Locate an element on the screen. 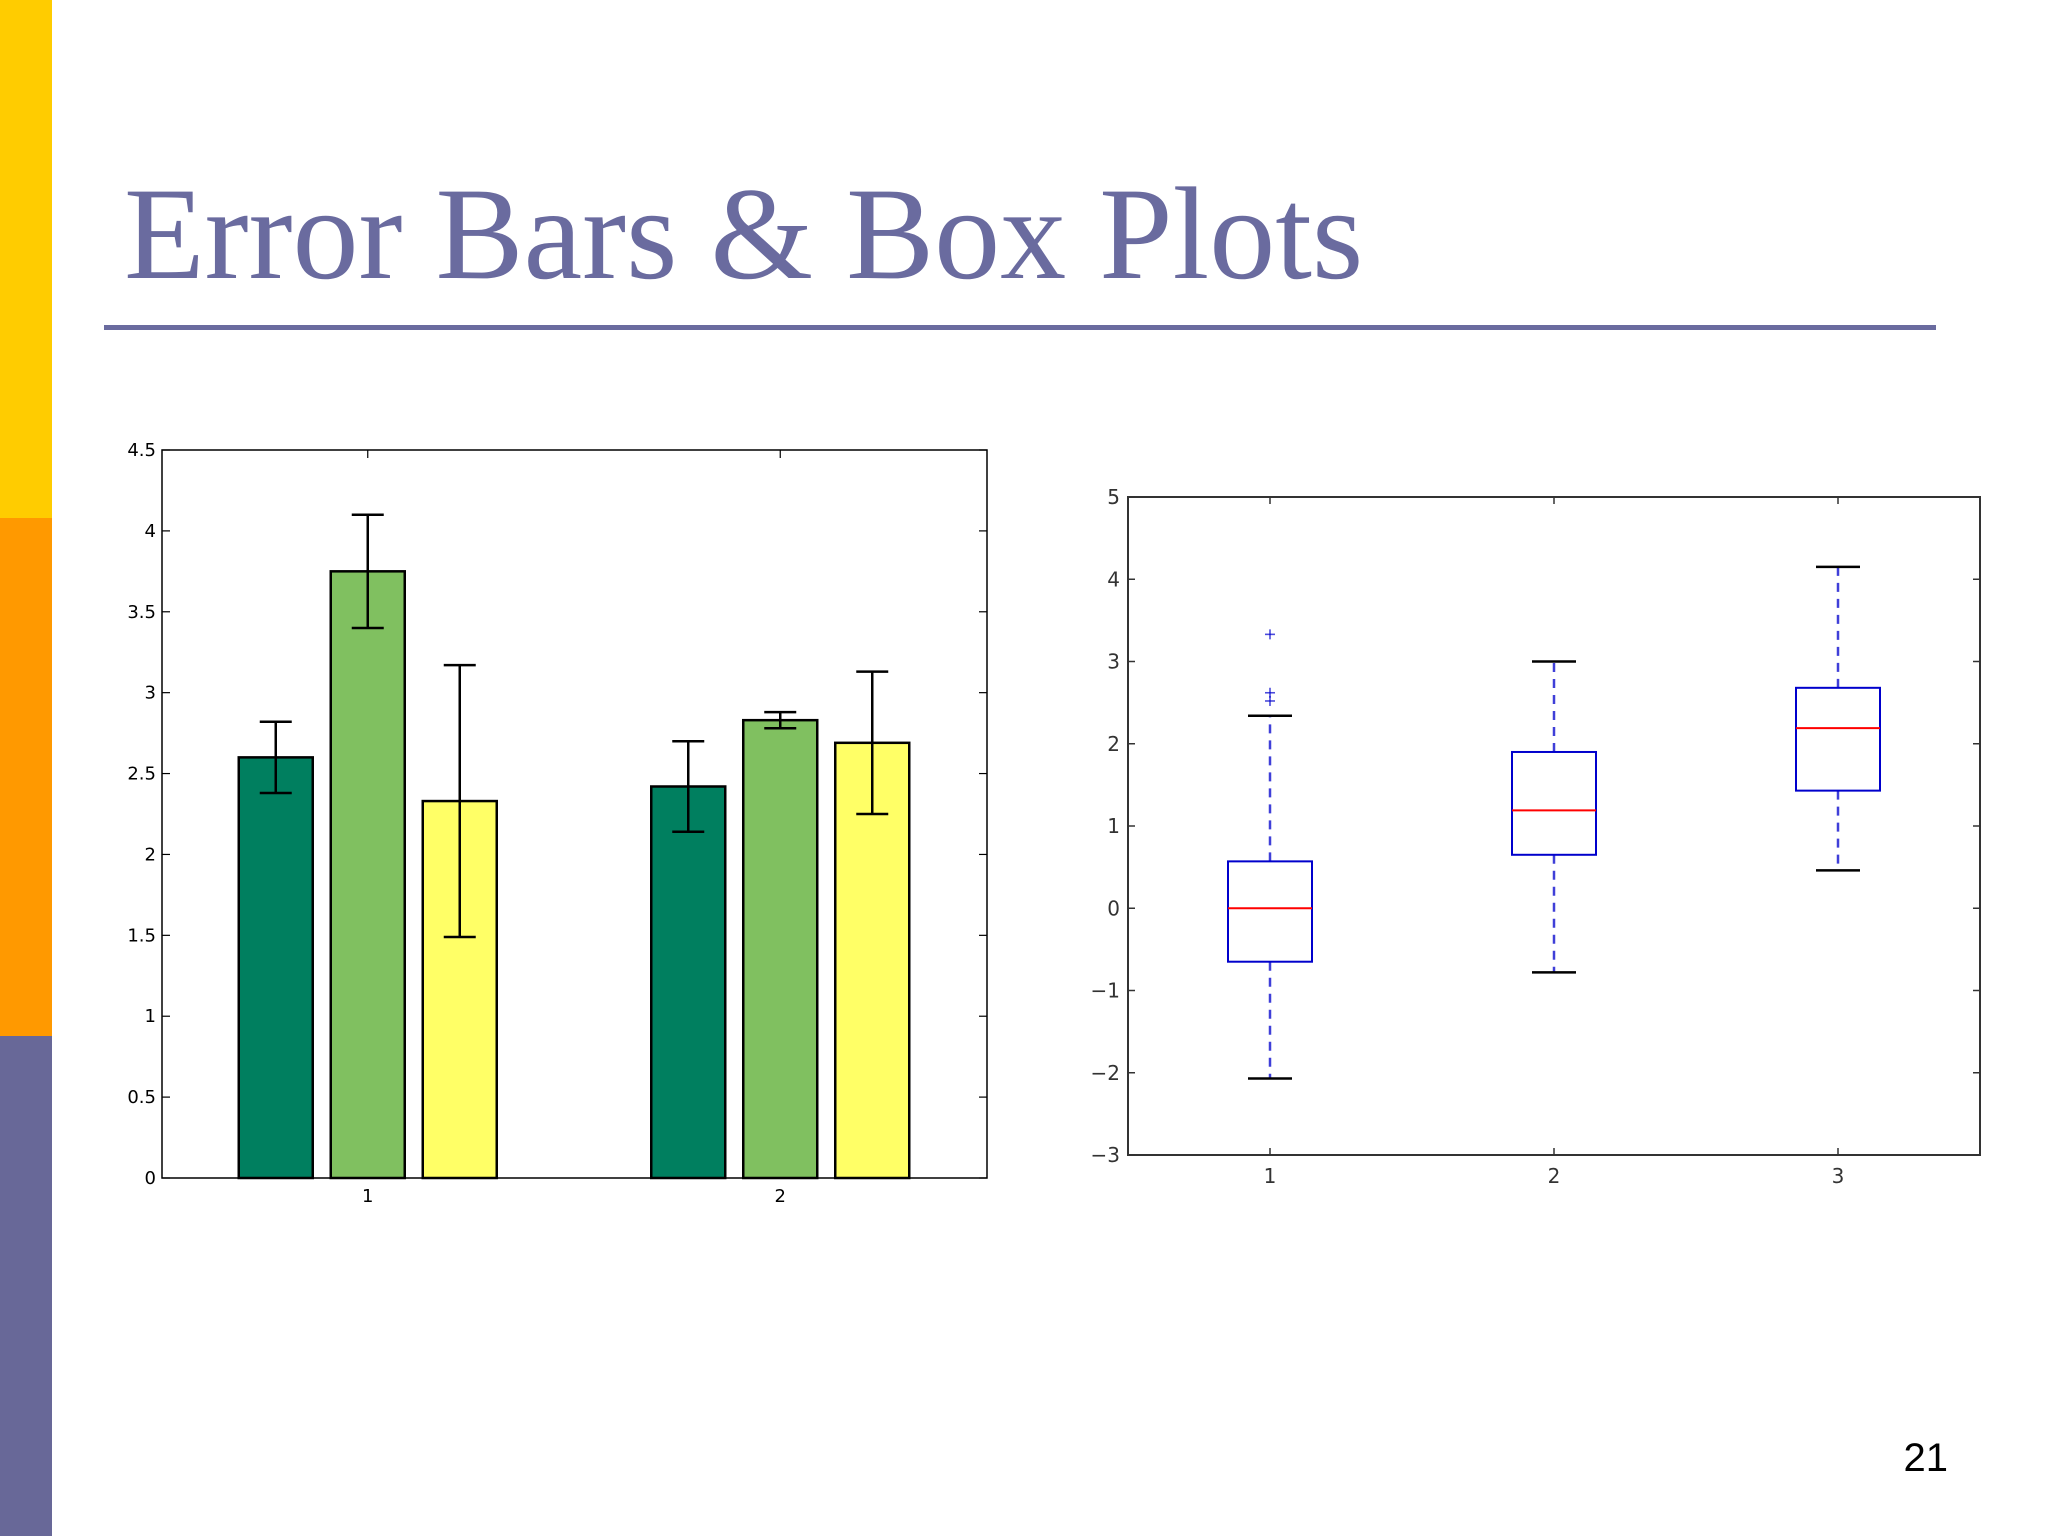 Image resolution: width=2048 pixels, height=1536 pixels. x-tick-label: 3 is located at coordinates (1838, 1176).